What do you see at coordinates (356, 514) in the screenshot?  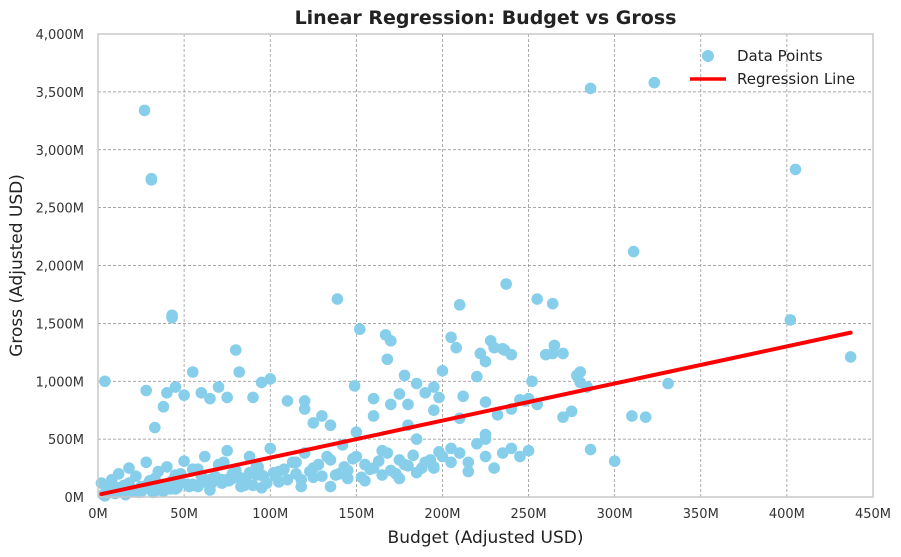 I see `x-tick-label: 150M` at bounding box center [356, 514].